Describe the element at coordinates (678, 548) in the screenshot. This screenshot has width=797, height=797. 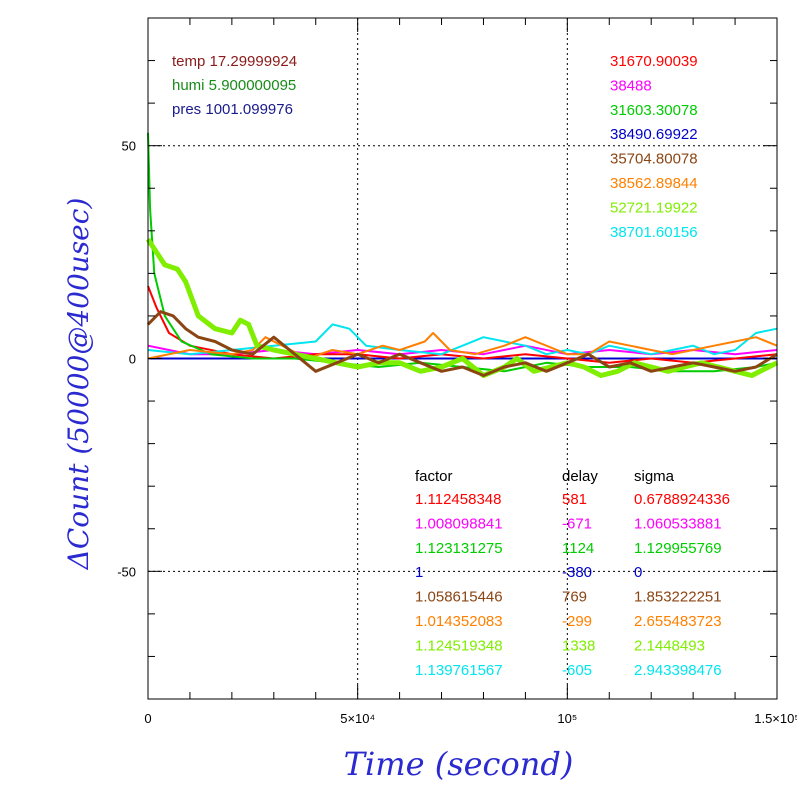
I see `table-cell: 1.129955769` at that location.